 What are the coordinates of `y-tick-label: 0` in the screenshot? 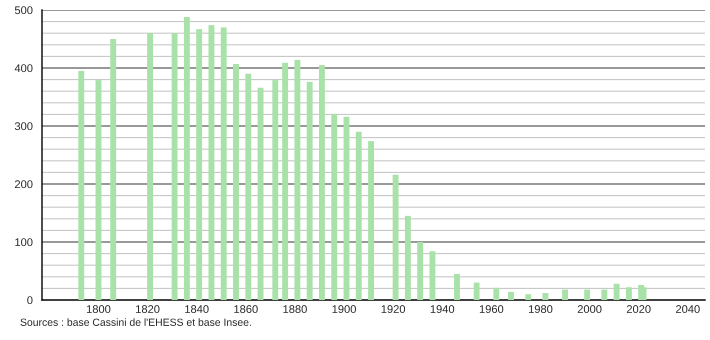 It's located at (30, 300).